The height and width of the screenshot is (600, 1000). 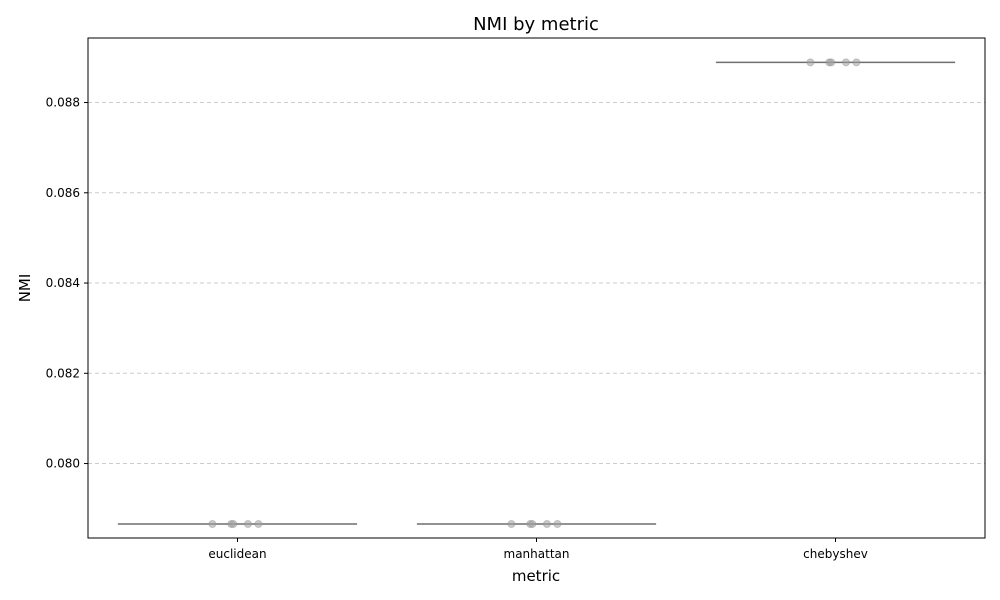 I want to click on y-axis-ticks: 0.080 0.082 0.084 0.086 0.088, so click(x=67, y=283).